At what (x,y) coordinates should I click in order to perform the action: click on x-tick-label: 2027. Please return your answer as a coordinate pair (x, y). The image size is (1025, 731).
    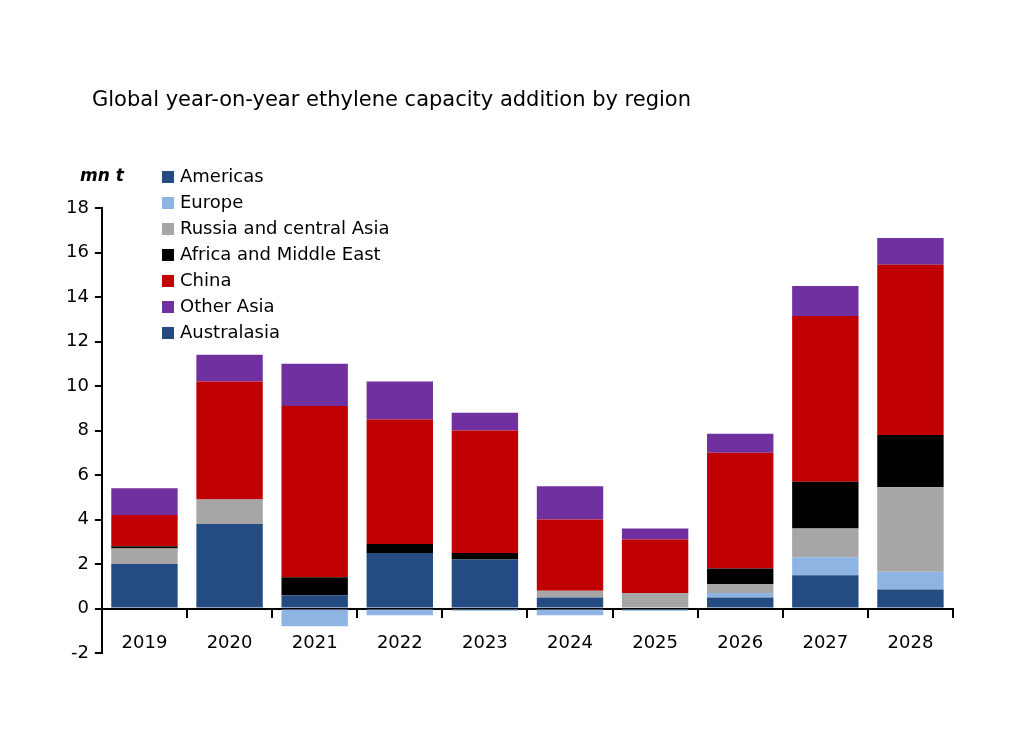
    Looking at the image, I should click on (825, 641).